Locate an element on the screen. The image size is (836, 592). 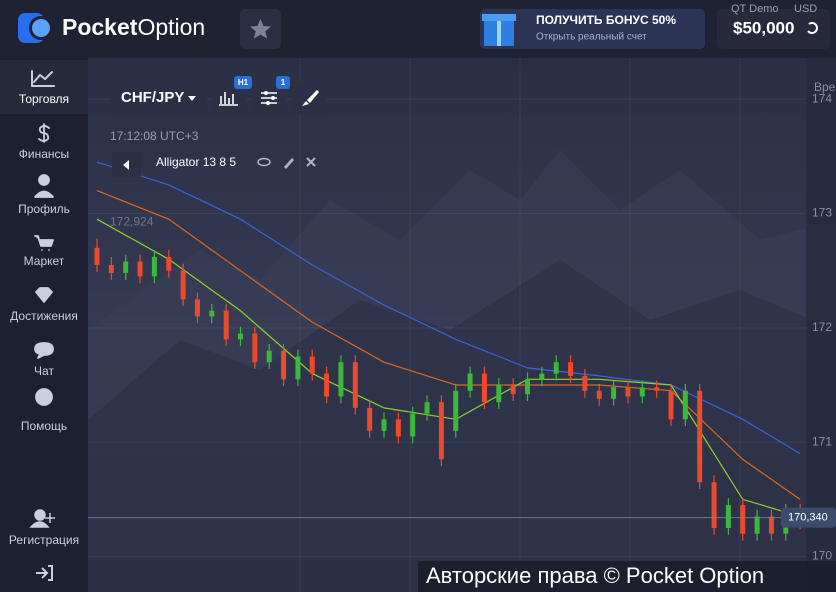
gift-lid is located at coordinates (499, 17).